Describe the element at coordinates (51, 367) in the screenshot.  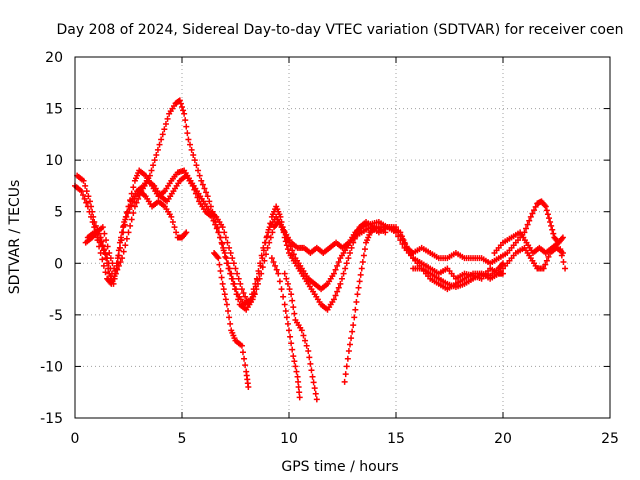
I see `y-tick-label: -10` at that location.